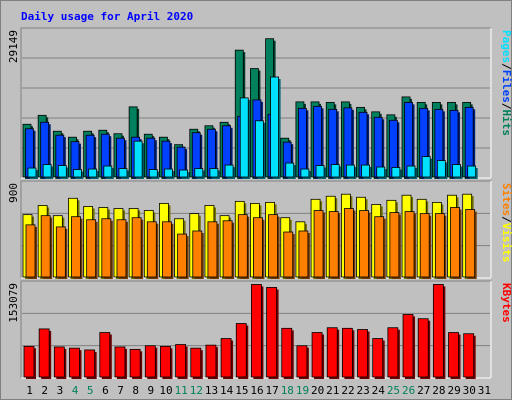 Image resolution: width=512 pixels, height=401 pixels. I want to click on day-label-4: 4, so click(75, 390).